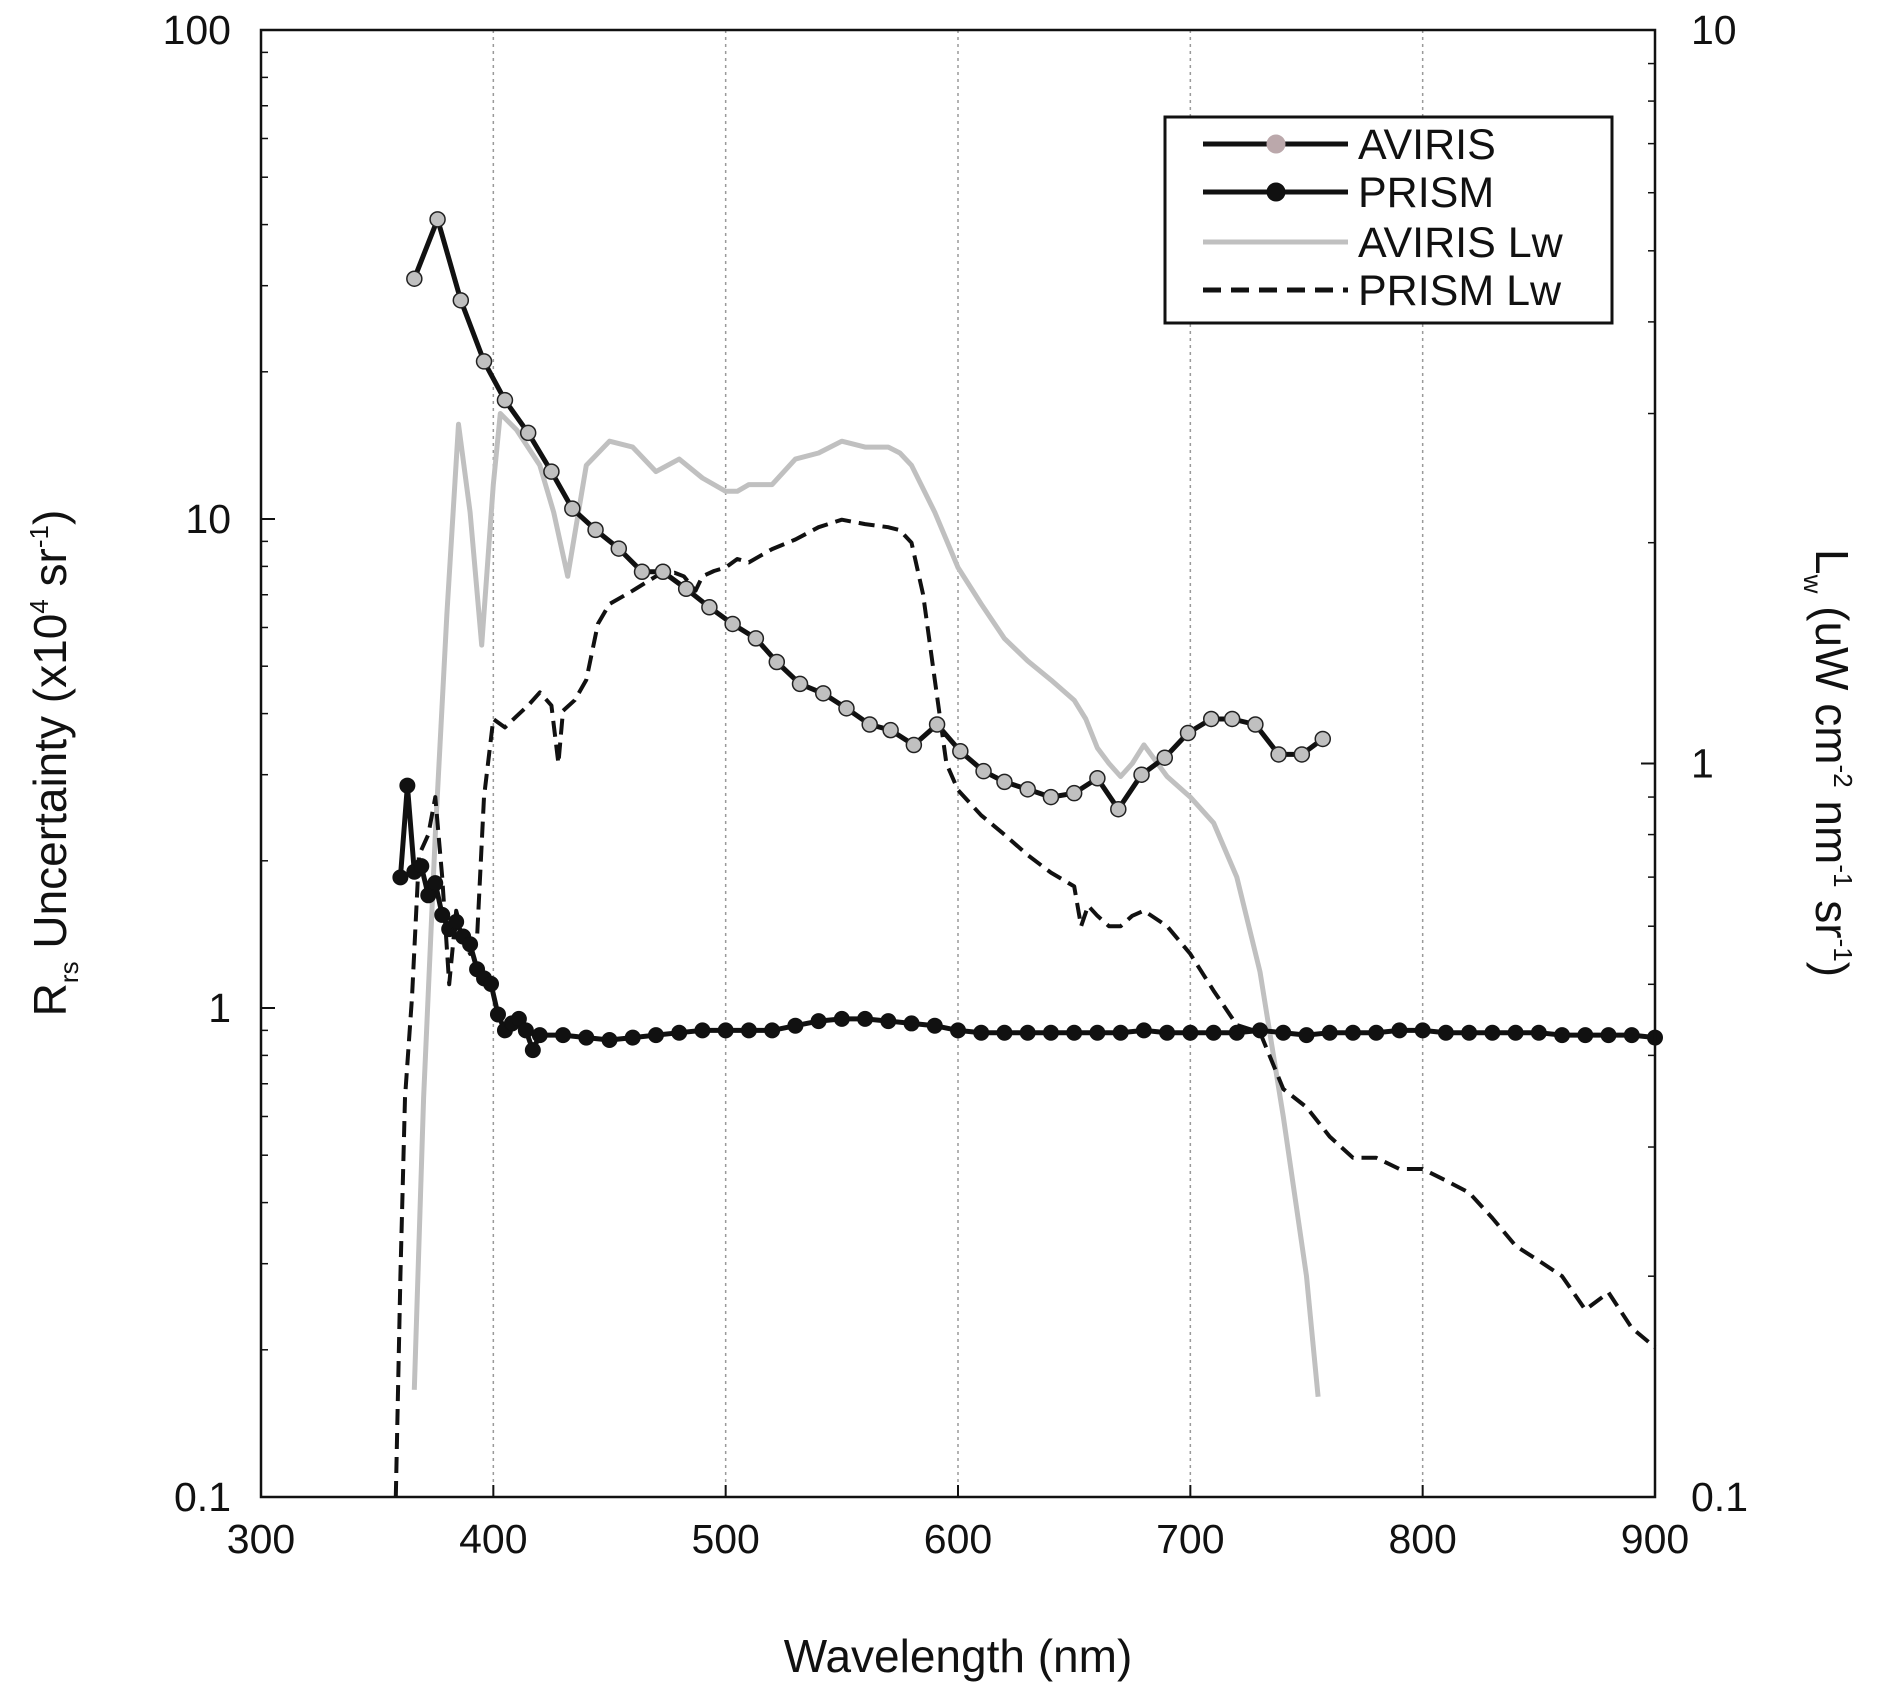 The width and height of the screenshot is (1880, 1690). What do you see at coordinates (50, 788) in the screenshot?
I see `y-left-rest: Uncertainty (x10` at bounding box center [50, 788].